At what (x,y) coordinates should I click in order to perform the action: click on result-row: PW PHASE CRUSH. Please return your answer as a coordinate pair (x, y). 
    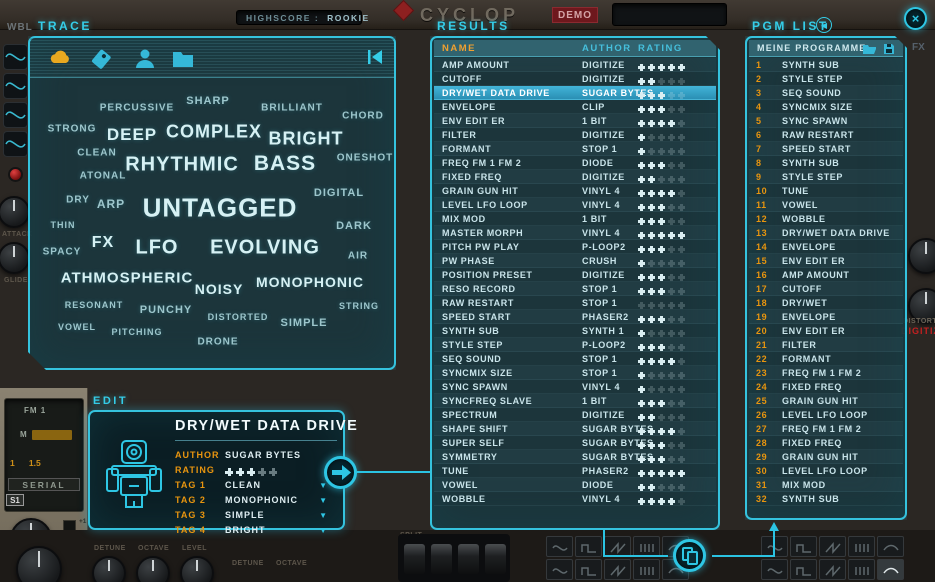
    Looking at the image, I should click on (575, 261).